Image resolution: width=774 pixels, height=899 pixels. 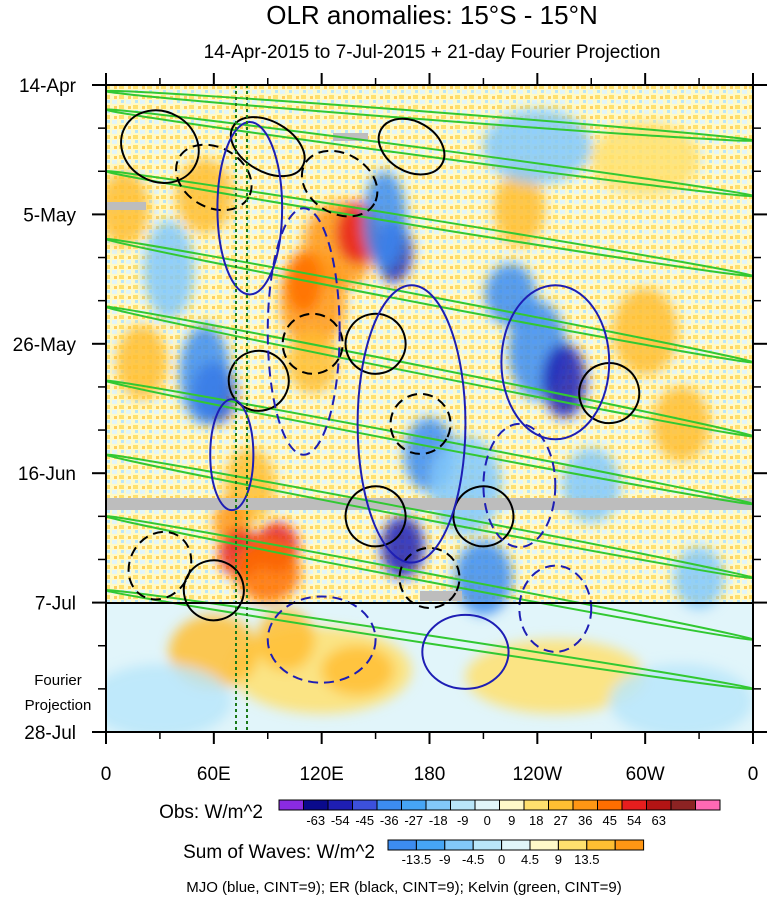 I want to click on y-tick-label: 26-May, so click(x=45, y=345).